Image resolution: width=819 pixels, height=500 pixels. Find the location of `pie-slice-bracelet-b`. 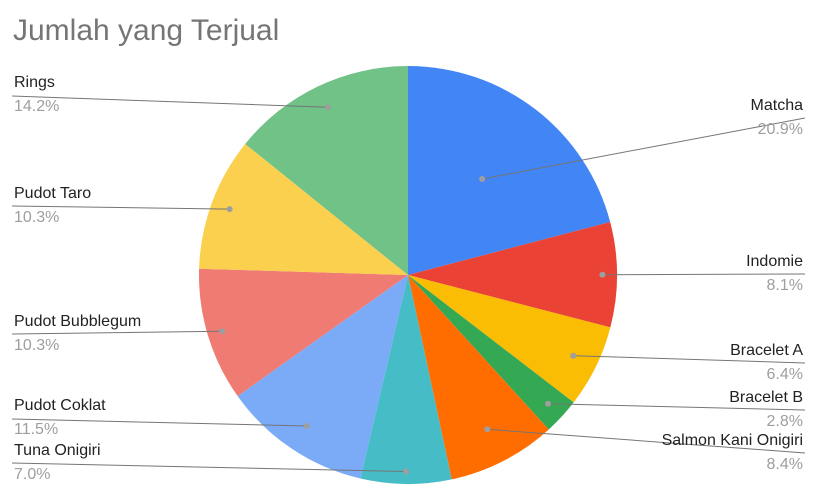

pie-slice-bracelet-b is located at coordinates (491, 352).